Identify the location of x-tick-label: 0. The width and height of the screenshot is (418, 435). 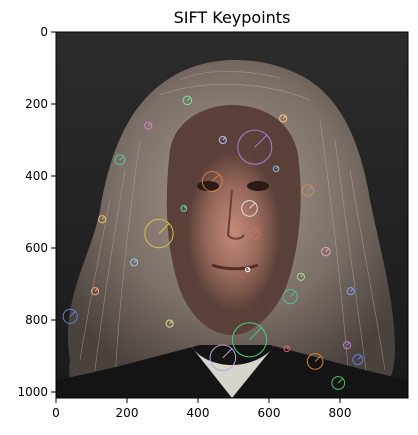
(56, 413).